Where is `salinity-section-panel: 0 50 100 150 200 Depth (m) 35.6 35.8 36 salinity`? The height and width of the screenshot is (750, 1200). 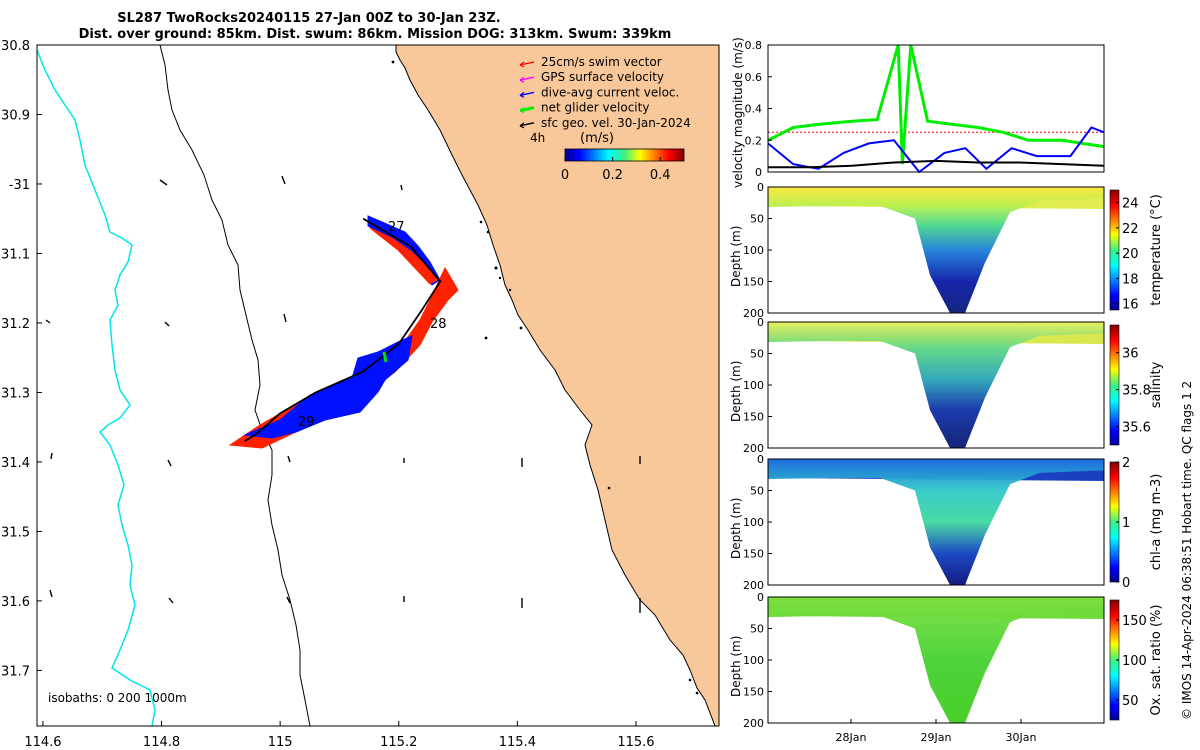
salinity-section-panel: 0 50 100 150 200 Depth (m) 35.6 35.8 36 salinity is located at coordinates (946, 385).